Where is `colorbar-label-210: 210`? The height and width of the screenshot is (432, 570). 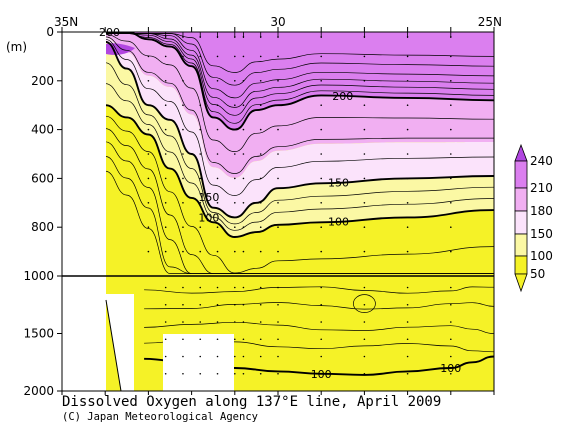
colorbar-label-210: 210 is located at coordinates (541, 188).